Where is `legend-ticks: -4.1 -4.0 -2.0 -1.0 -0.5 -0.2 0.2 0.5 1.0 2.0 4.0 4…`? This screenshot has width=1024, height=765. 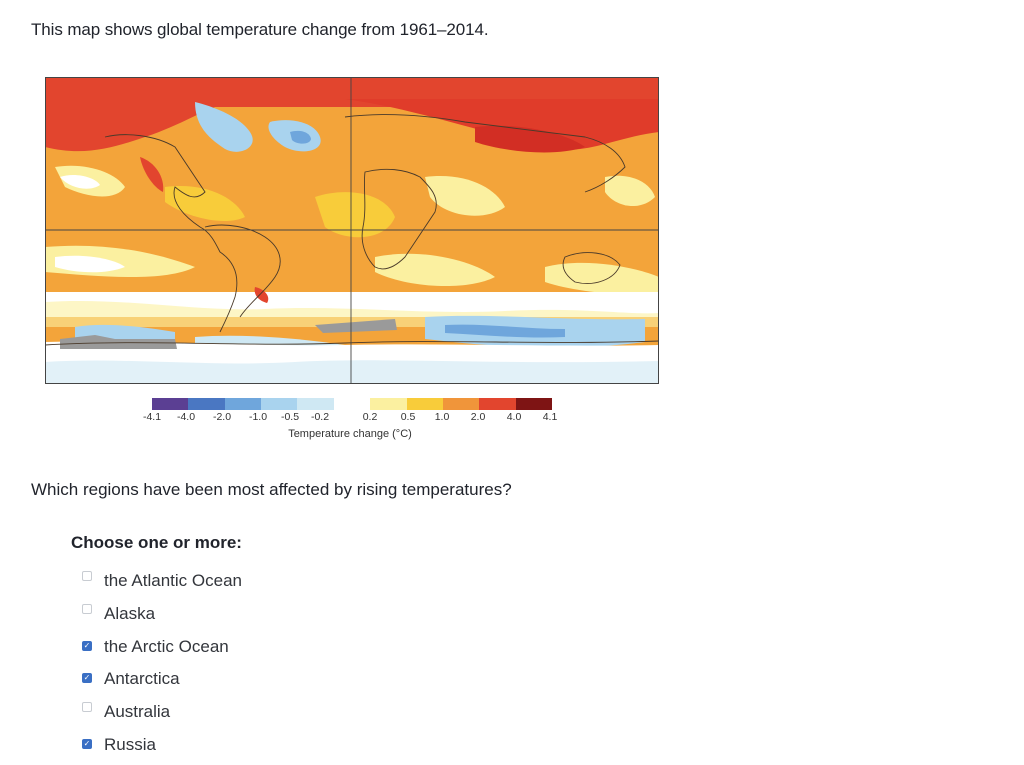 legend-ticks: -4.1 -4.0 -2.0 -1.0 -0.5 -0.2 0.2 0.5 1.0 2.0 4.0 4… is located at coordinates (350, 418).